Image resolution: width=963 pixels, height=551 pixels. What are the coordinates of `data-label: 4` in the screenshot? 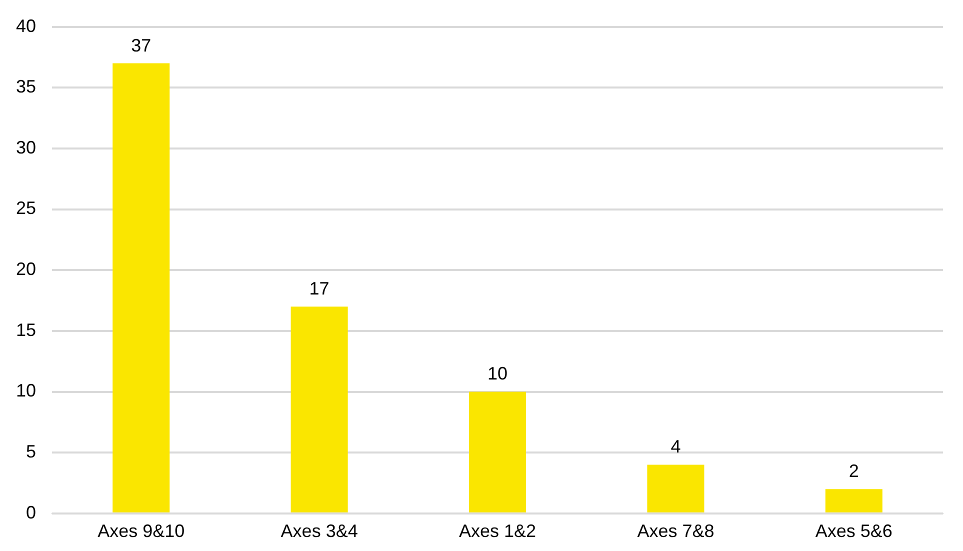 It's located at (675, 446).